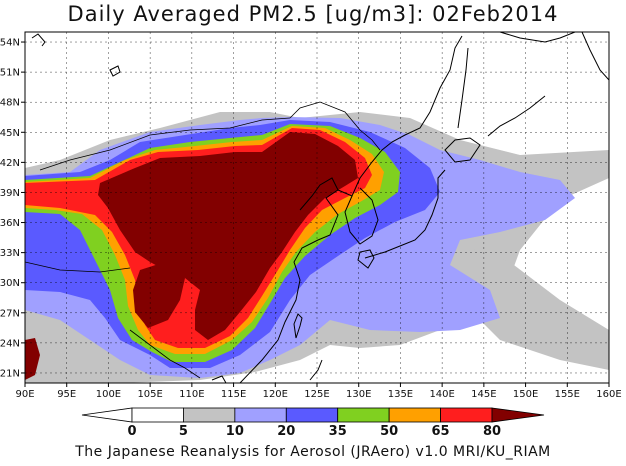  What do you see at coordinates (286, 431) in the screenshot?
I see `colorbar-label-20: 20` at bounding box center [286, 431].